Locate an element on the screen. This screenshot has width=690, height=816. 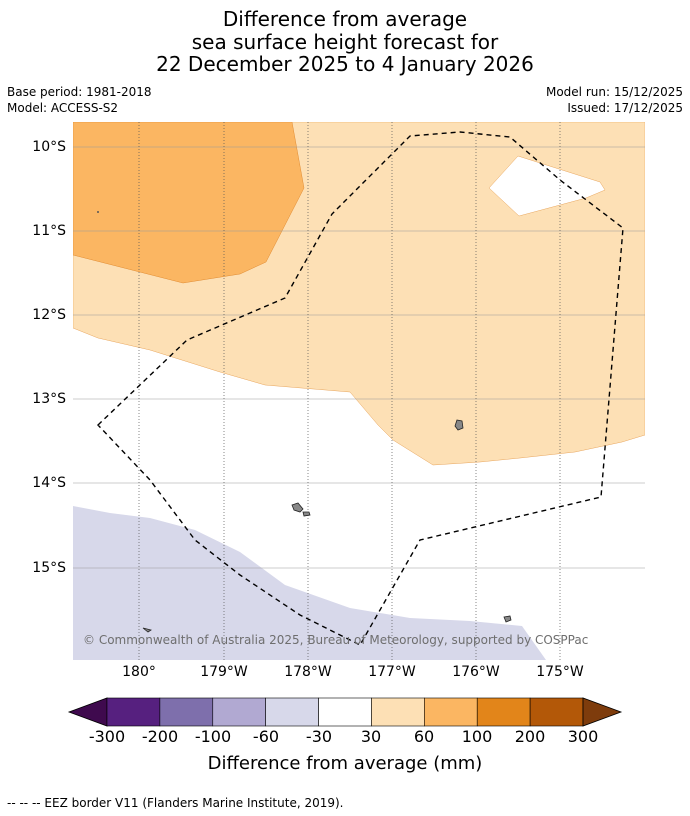
colorbar-tick-200: 200 is located at coordinates (530, 736).